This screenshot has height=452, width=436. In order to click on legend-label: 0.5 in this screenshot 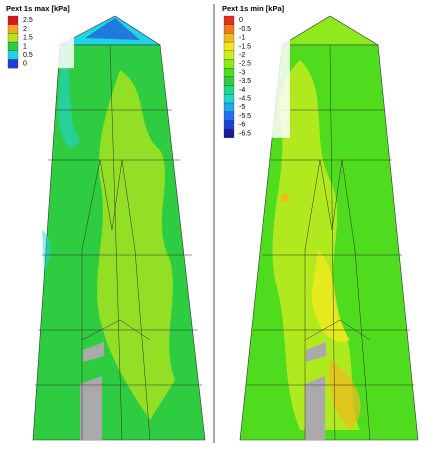, I will do `click(28, 55)`.